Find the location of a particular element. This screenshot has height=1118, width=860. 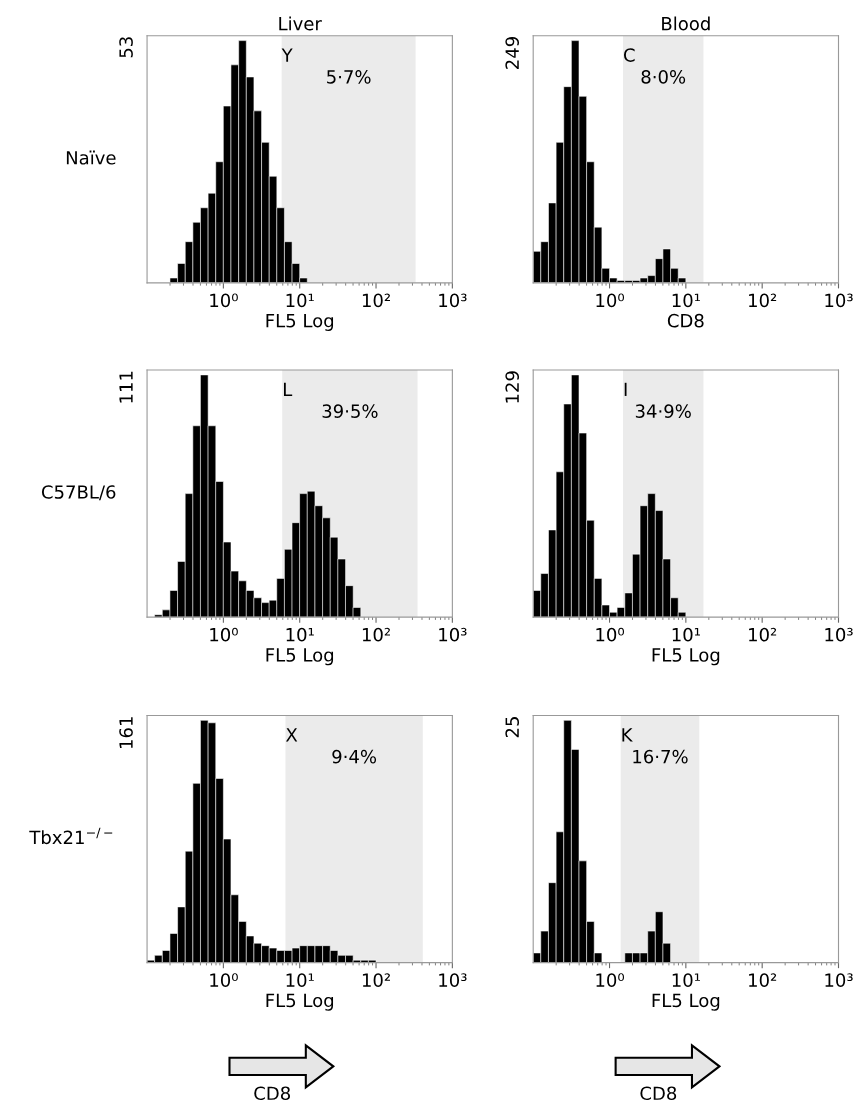

chart-title: Liver is located at coordinates (300, 23).